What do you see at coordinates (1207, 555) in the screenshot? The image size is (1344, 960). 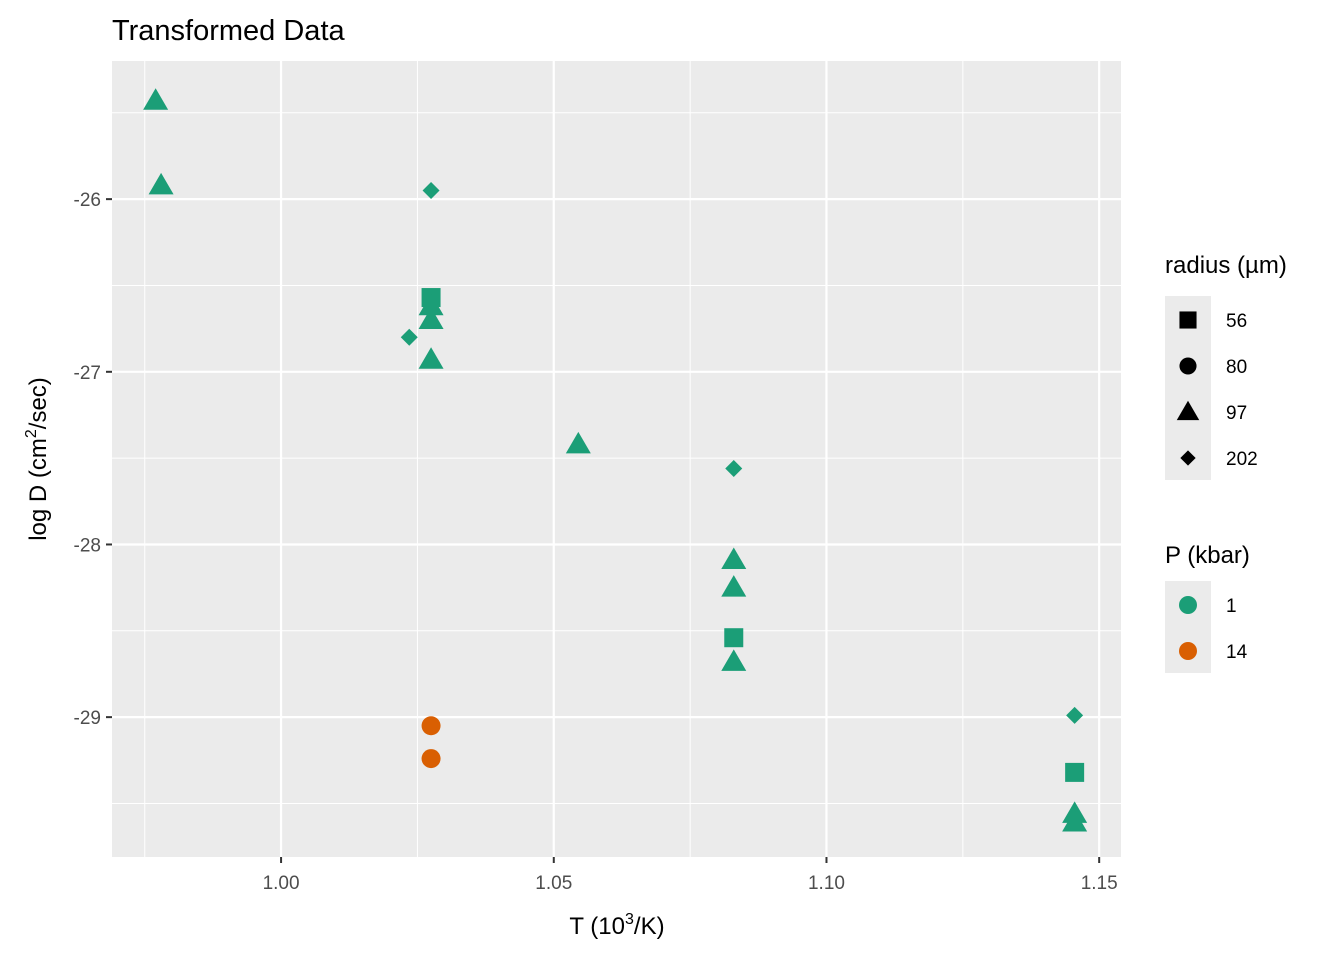 I see `legend-pressure-title: P (kbar)` at bounding box center [1207, 555].